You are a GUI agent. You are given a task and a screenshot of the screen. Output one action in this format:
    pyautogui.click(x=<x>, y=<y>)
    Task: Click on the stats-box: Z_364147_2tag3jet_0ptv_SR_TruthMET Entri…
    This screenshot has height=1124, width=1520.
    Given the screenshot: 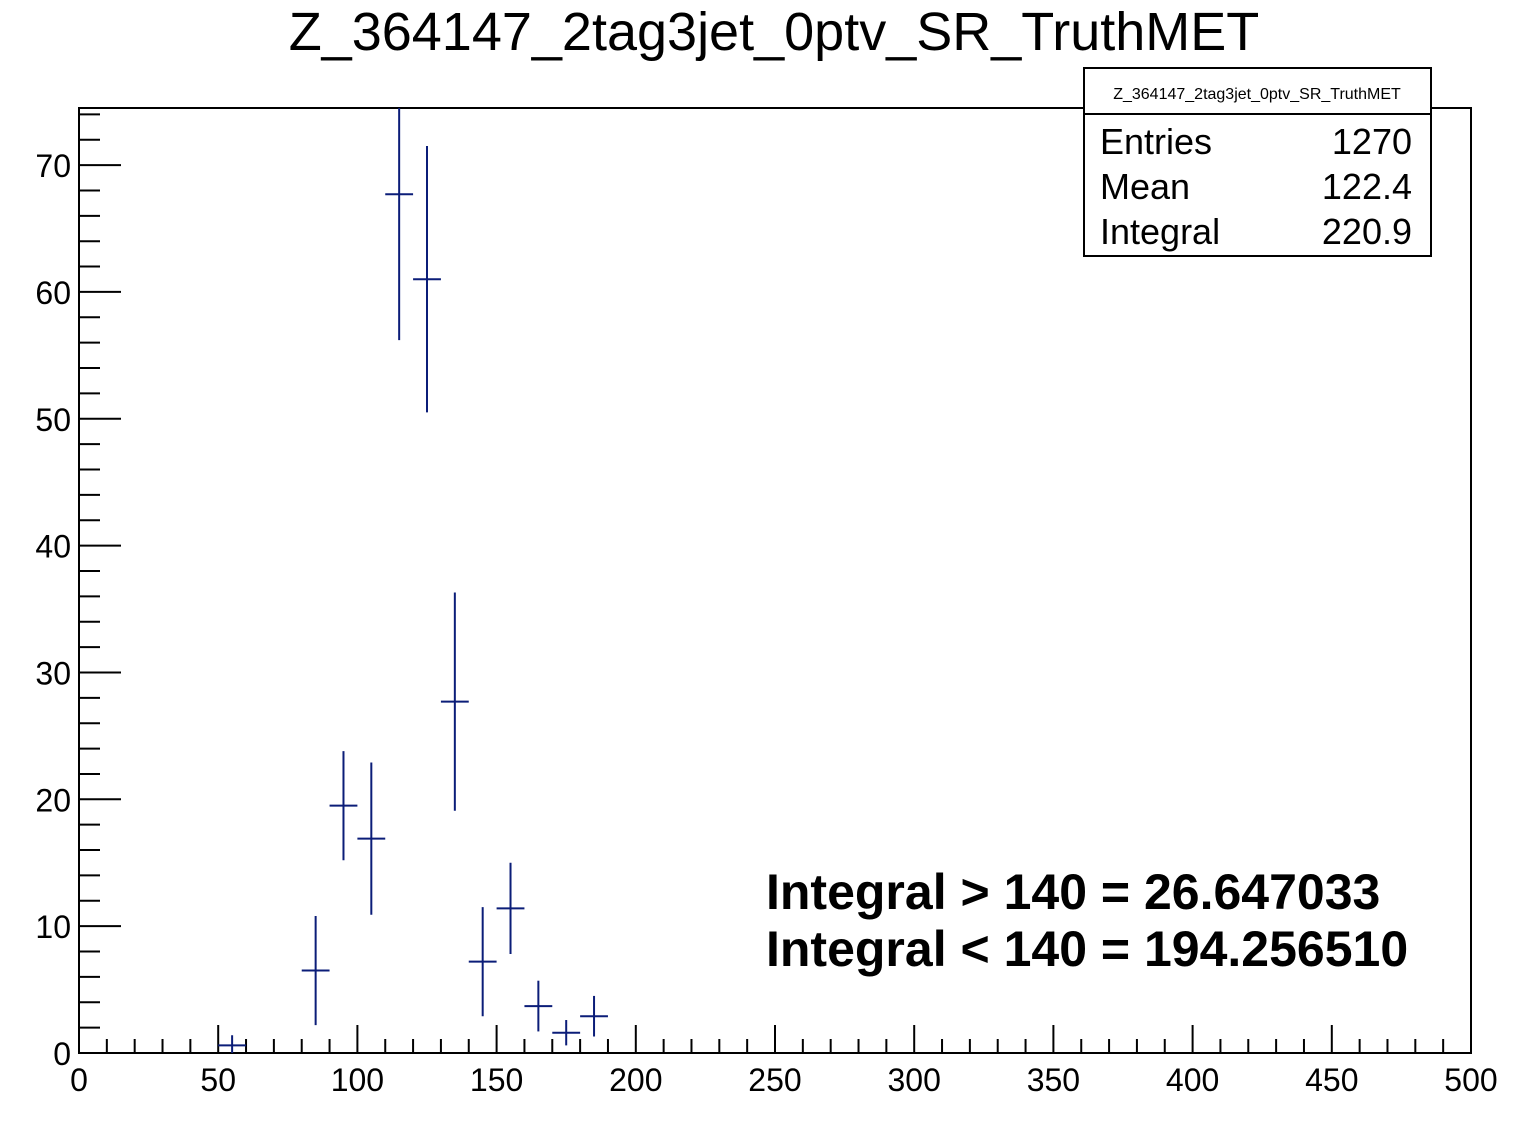 What is the action you would take?
    pyautogui.click(x=1257, y=162)
    